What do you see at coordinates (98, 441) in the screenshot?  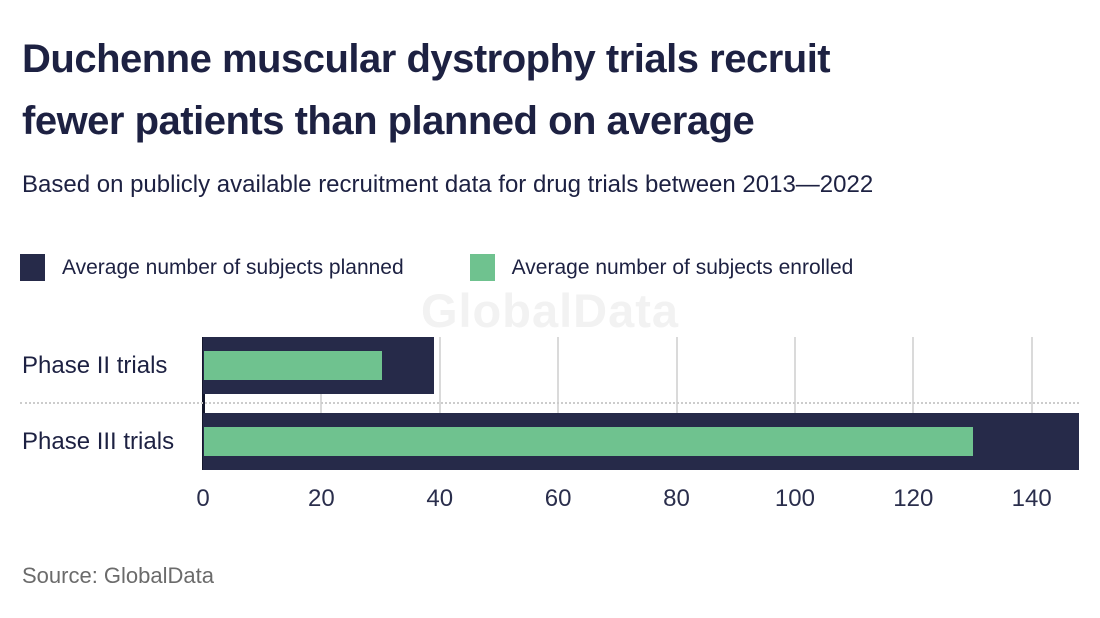 I see `category-label: Phase III trials` at bounding box center [98, 441].